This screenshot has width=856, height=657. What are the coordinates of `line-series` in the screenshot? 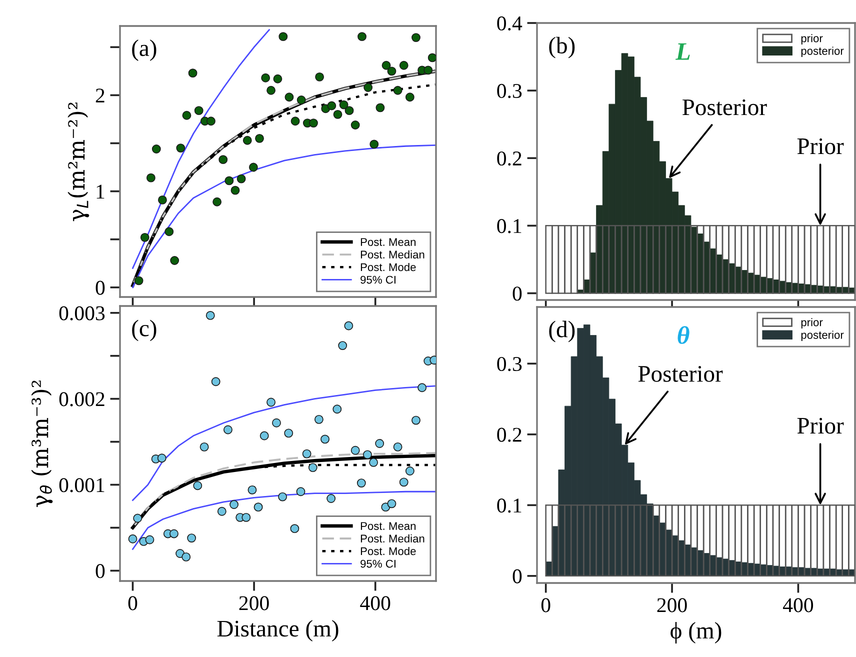 It's located at (284, 443).